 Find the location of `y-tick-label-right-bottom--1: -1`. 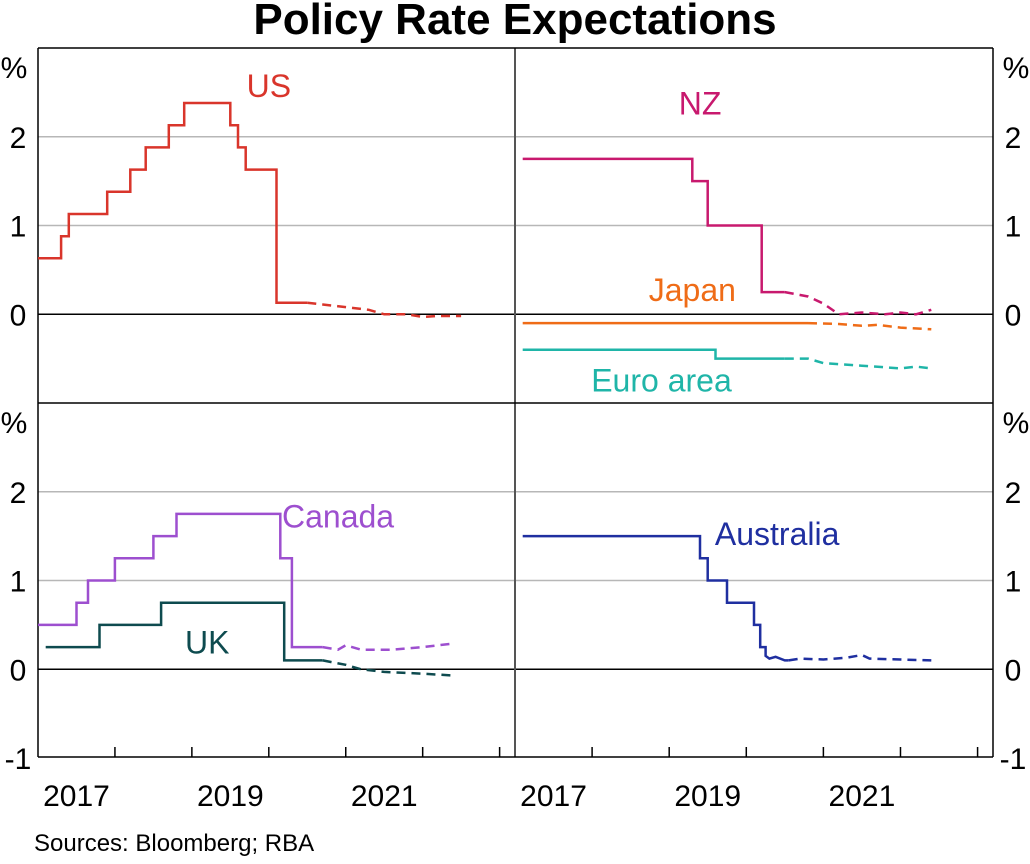

y-tick-label-right-bottom--1: -1 is located at coordinates (1013, 759).